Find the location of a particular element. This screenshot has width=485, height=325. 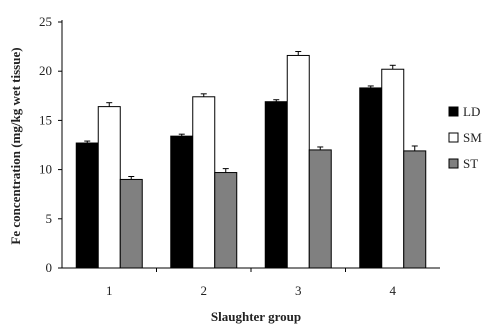

x-tick-label: 2 is located at coordinates (204, 290).